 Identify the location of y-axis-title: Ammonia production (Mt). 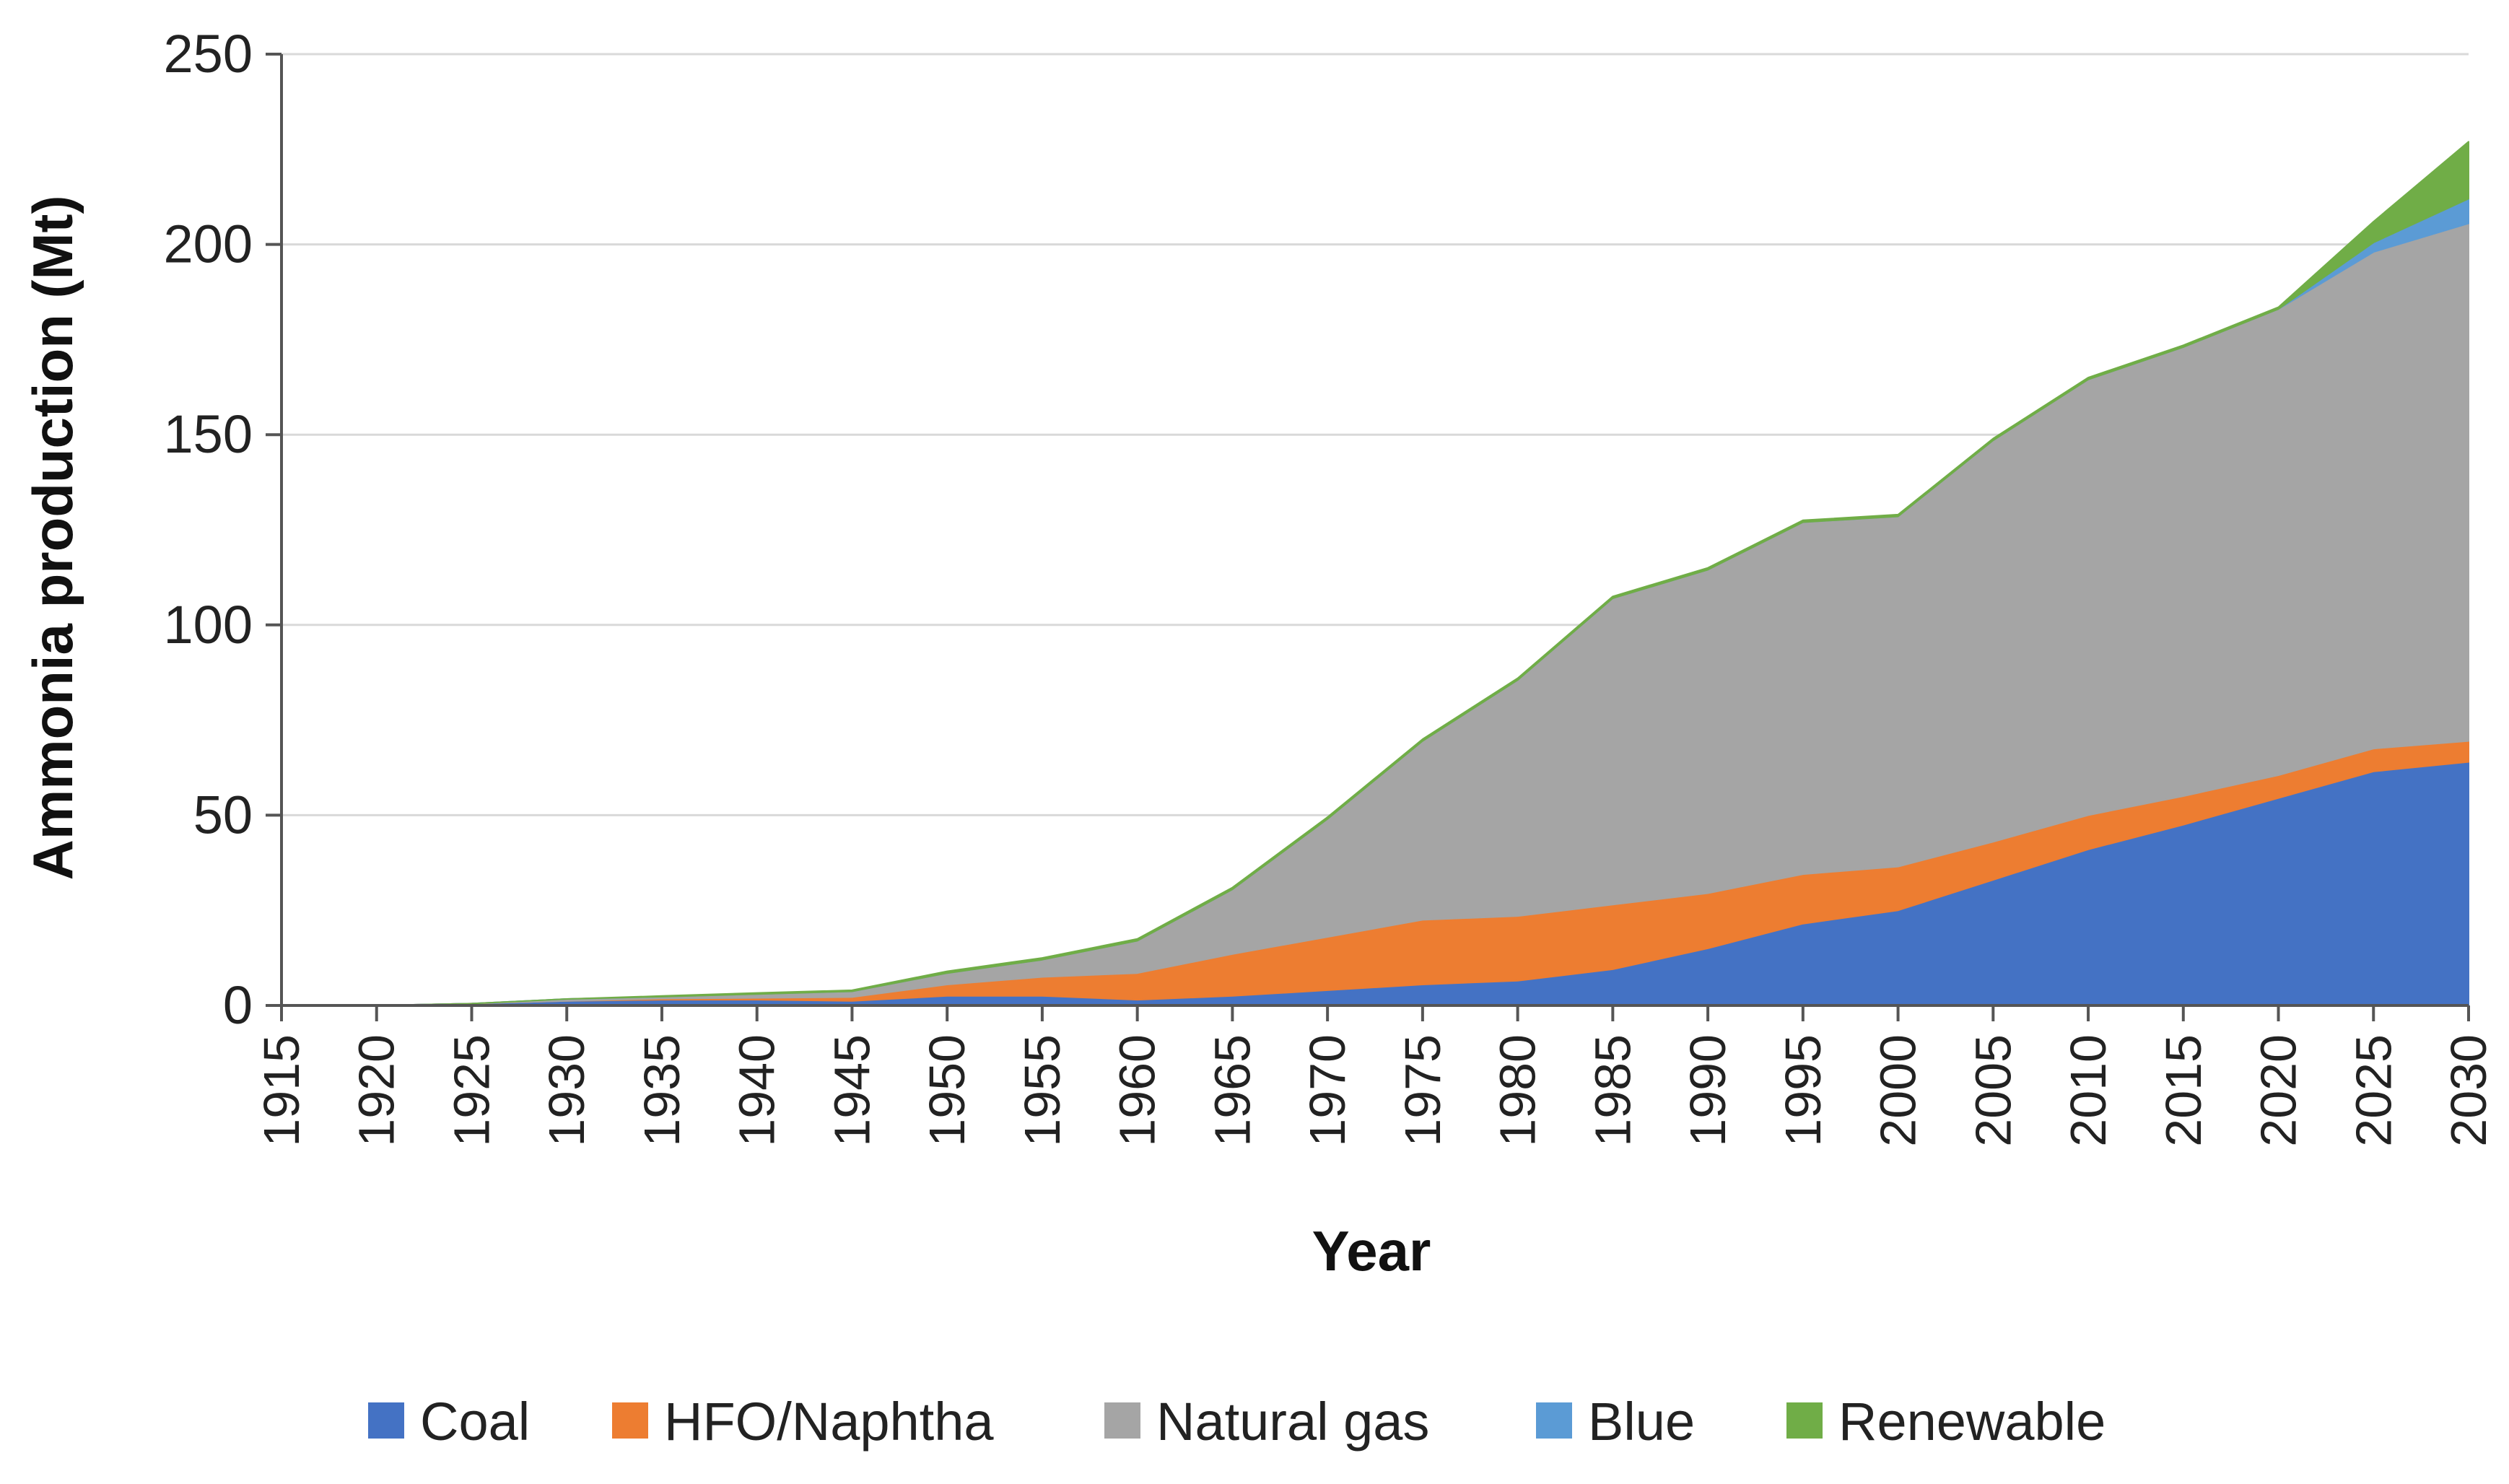
(53, 538).